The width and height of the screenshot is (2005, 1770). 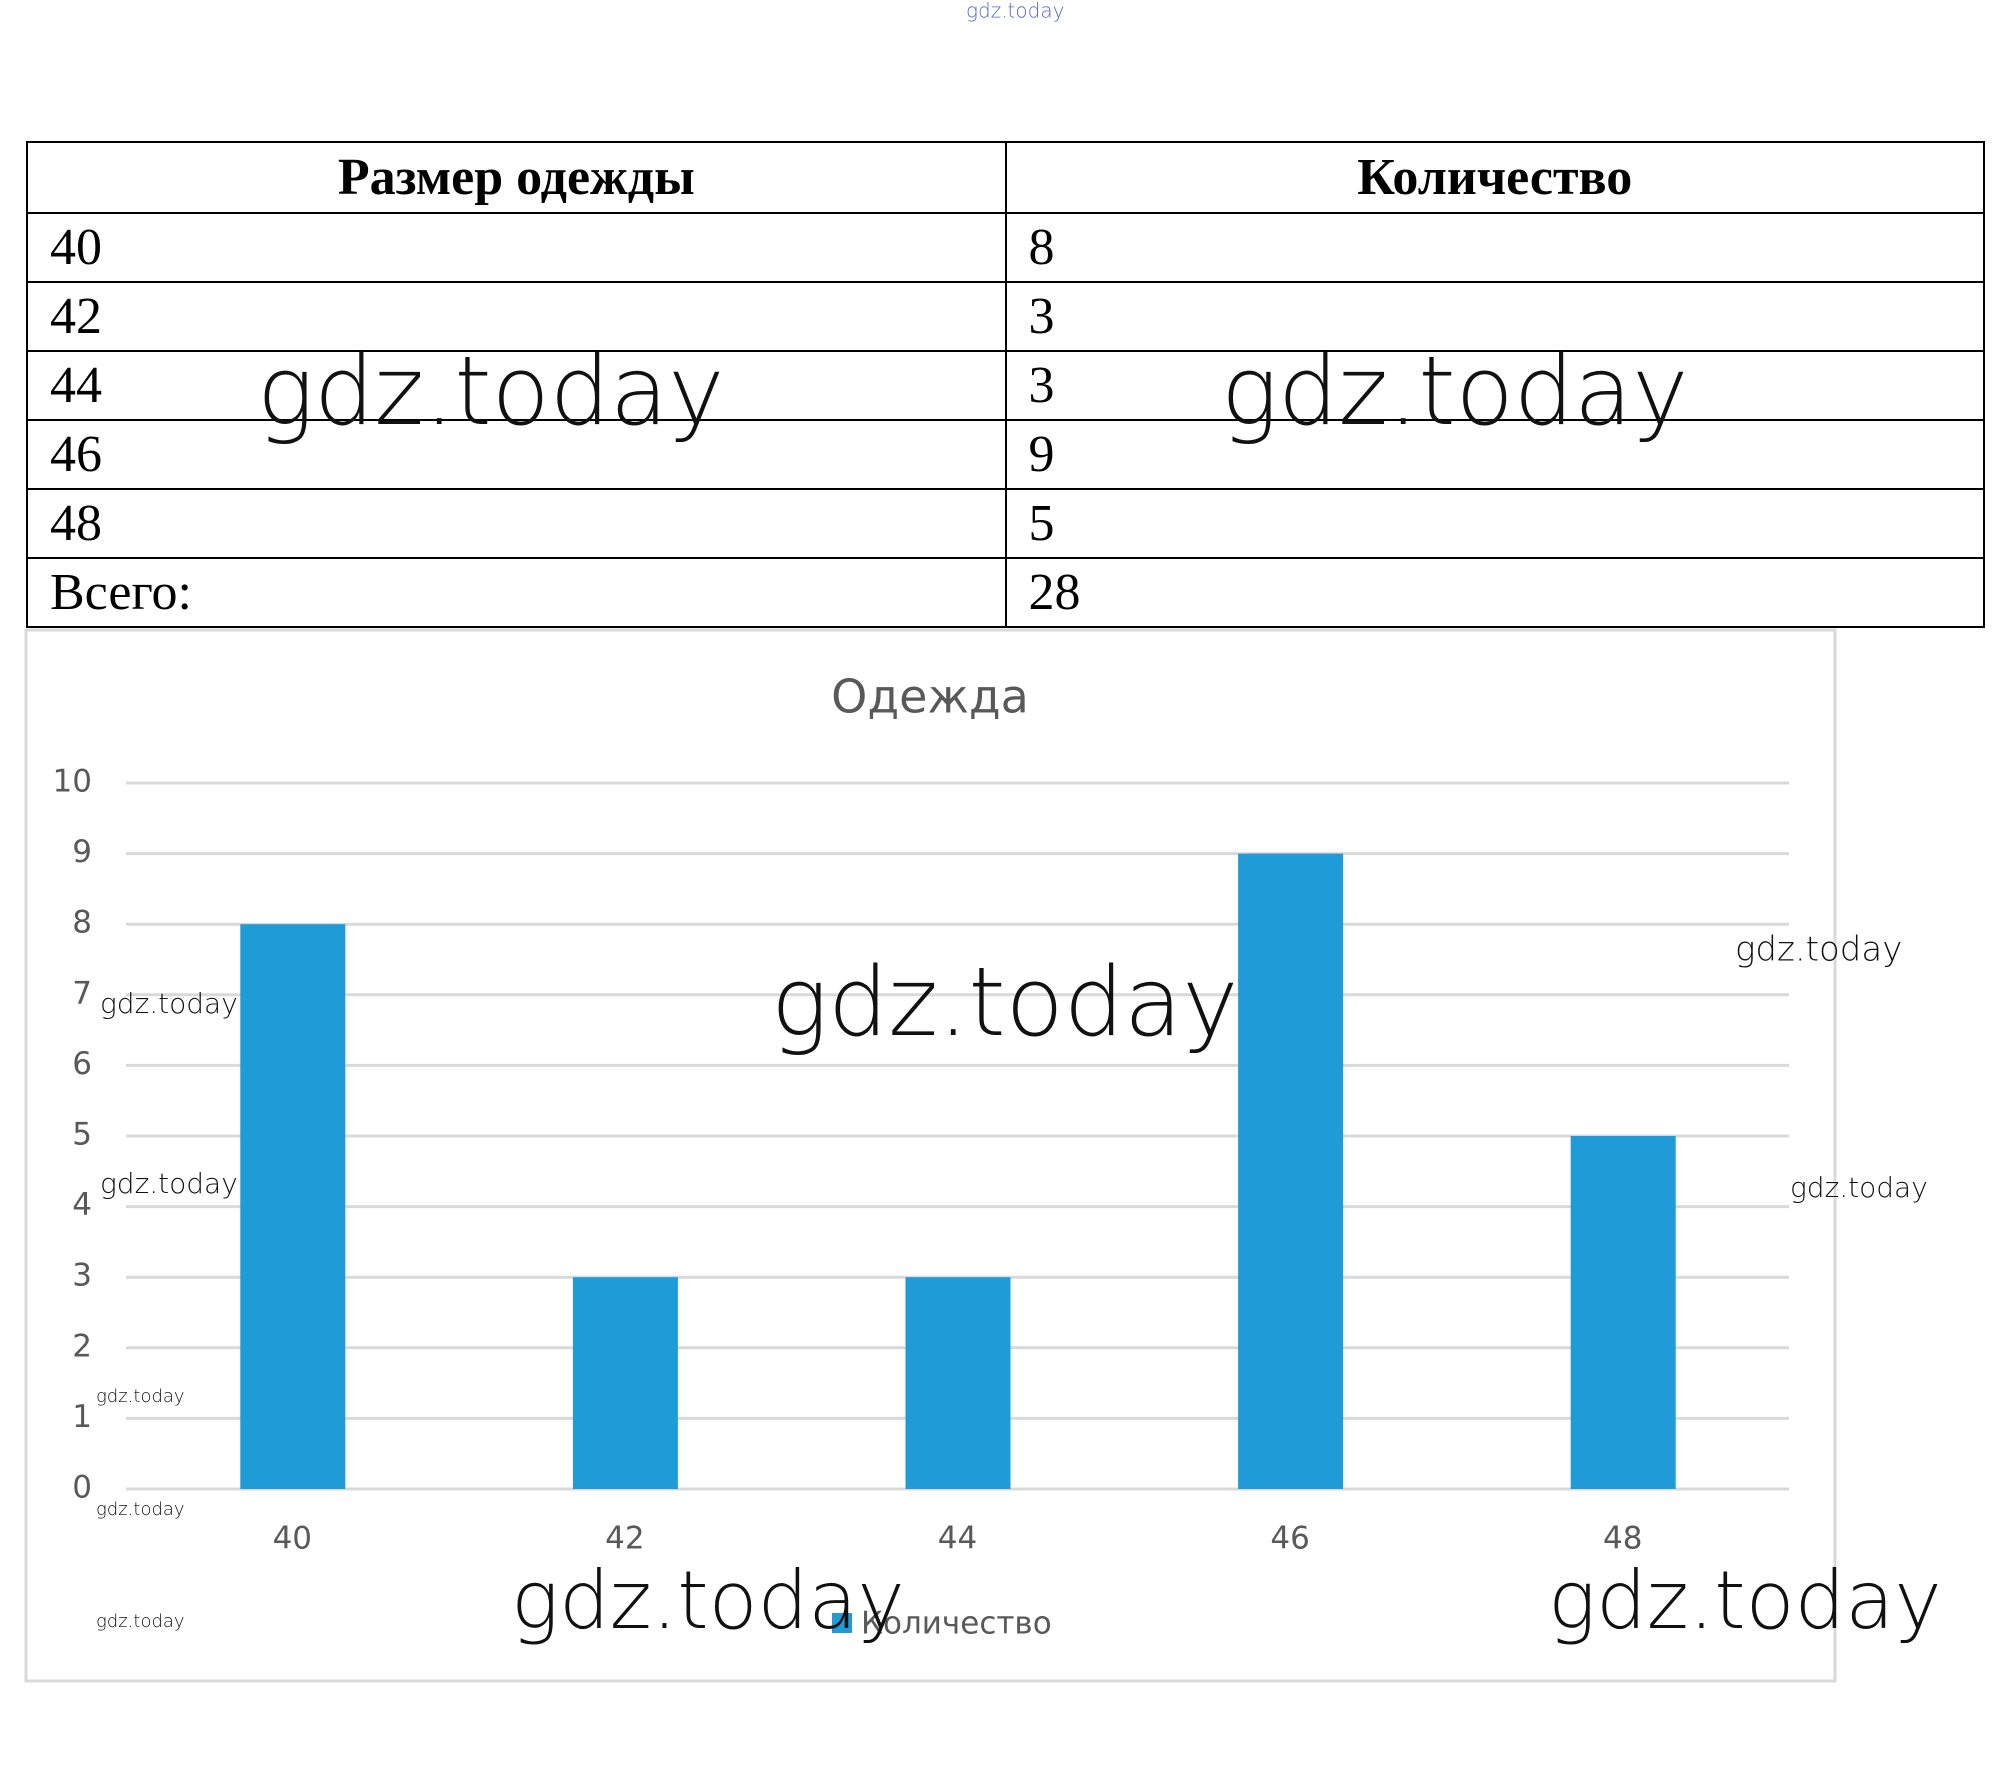 I want to click on header-row: Размер одежды Количество, so click(x=1005, y=177).